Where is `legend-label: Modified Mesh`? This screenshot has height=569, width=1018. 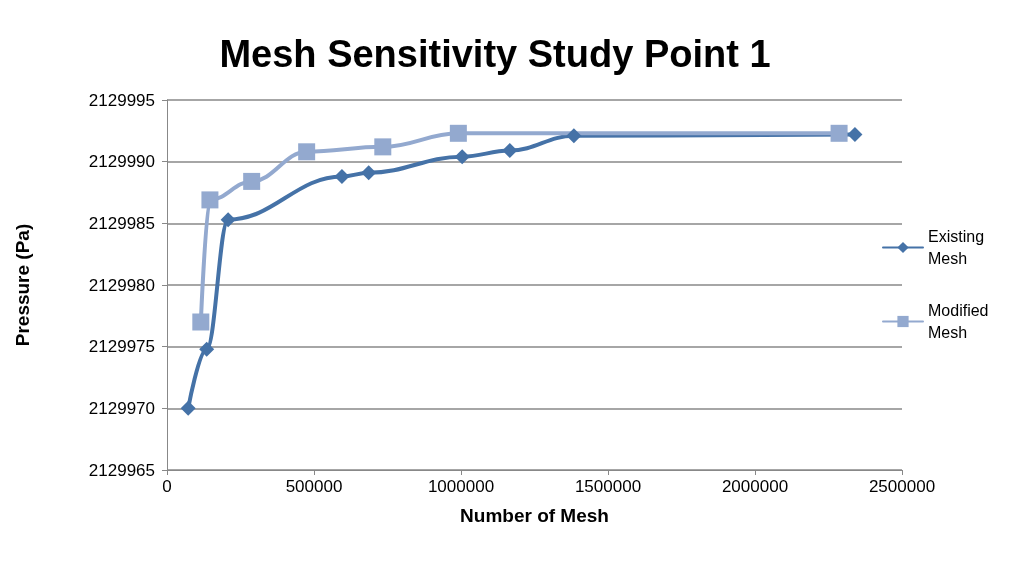 legend-label: Modified Mesh is located at coordinates (960, 321).